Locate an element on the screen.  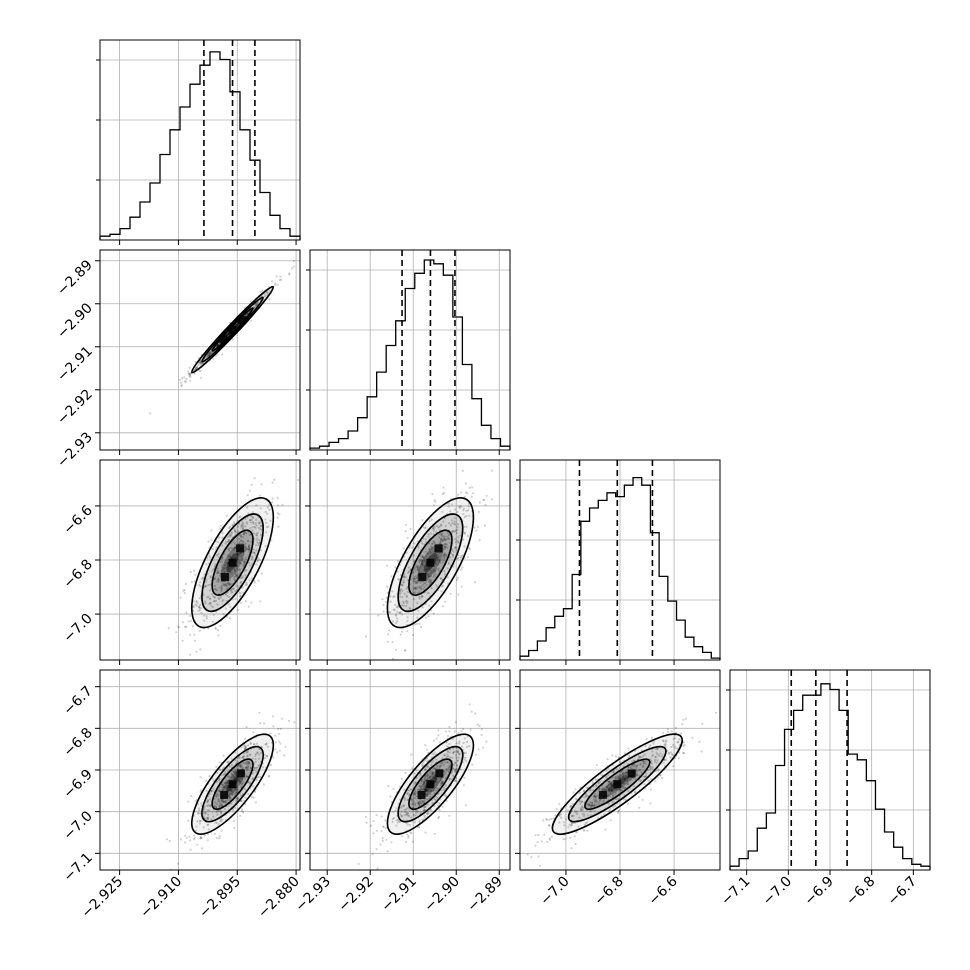
y-tick-label: −6.7 is located at coordinates (77, 700).